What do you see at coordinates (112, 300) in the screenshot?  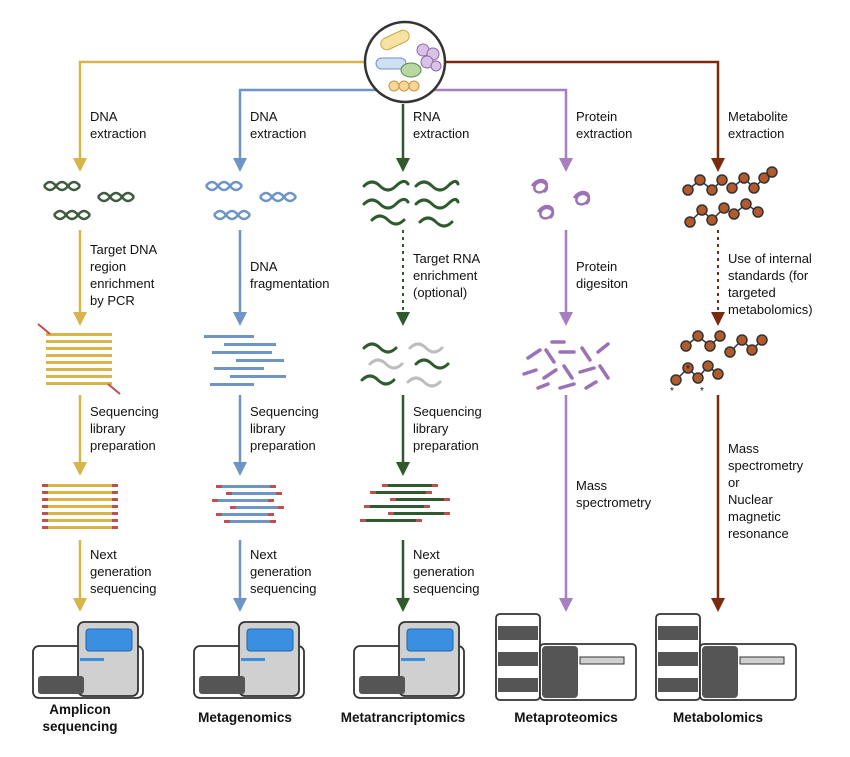 I see `amplicon-step1-label: by PCR` at bounding box center [112, 300].